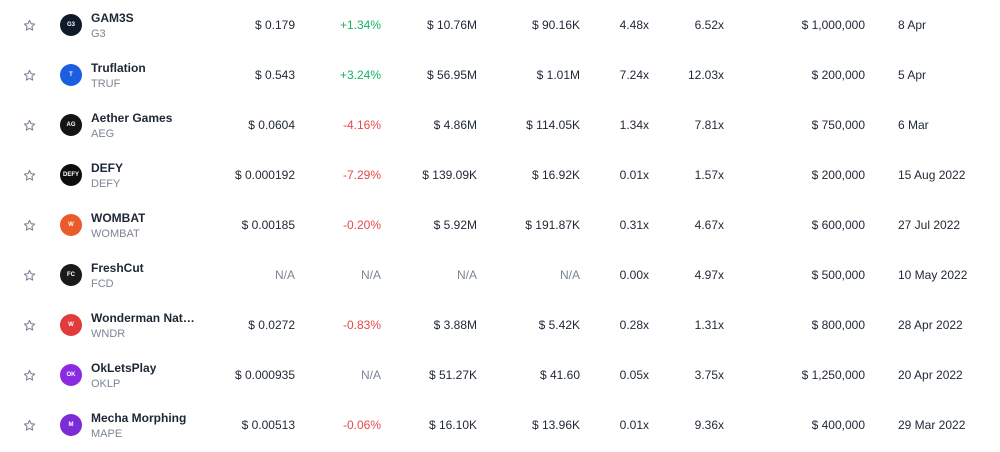 The image size is (1000, 452). What do you see at coordinates (268, 425) in the screenshot?
I see `price: $ 0.00513` at bounding box center [268, 425].